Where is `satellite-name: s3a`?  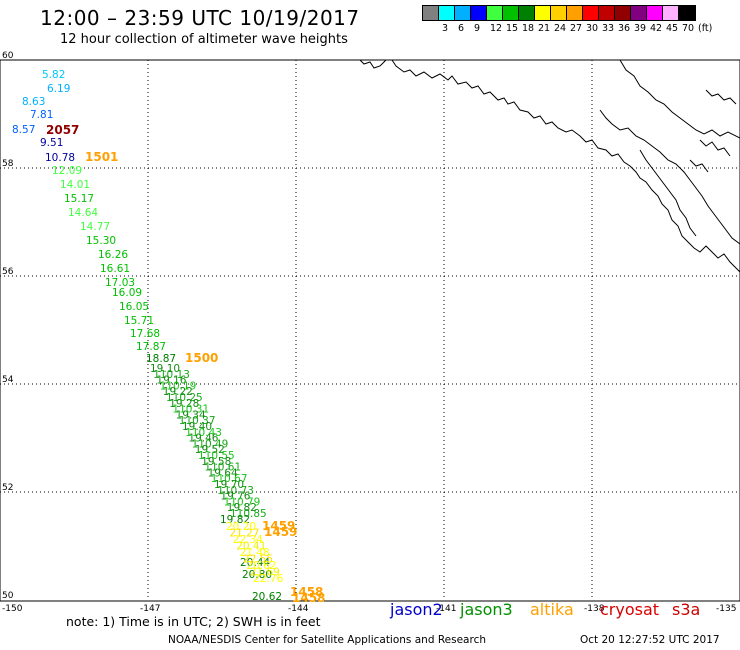
satellite-name: s3a is located at coordinates (686, 609).